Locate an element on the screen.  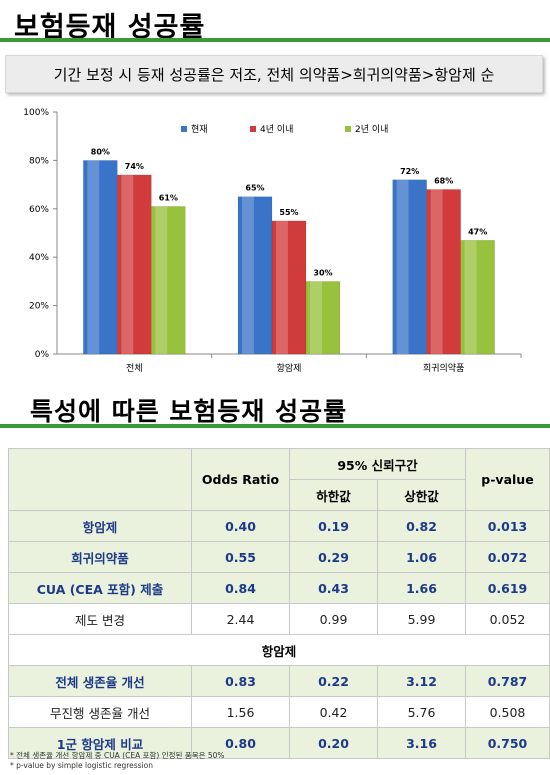
footnote-2: * p-value by simple logistic regression is located at coordinates (82, 765).